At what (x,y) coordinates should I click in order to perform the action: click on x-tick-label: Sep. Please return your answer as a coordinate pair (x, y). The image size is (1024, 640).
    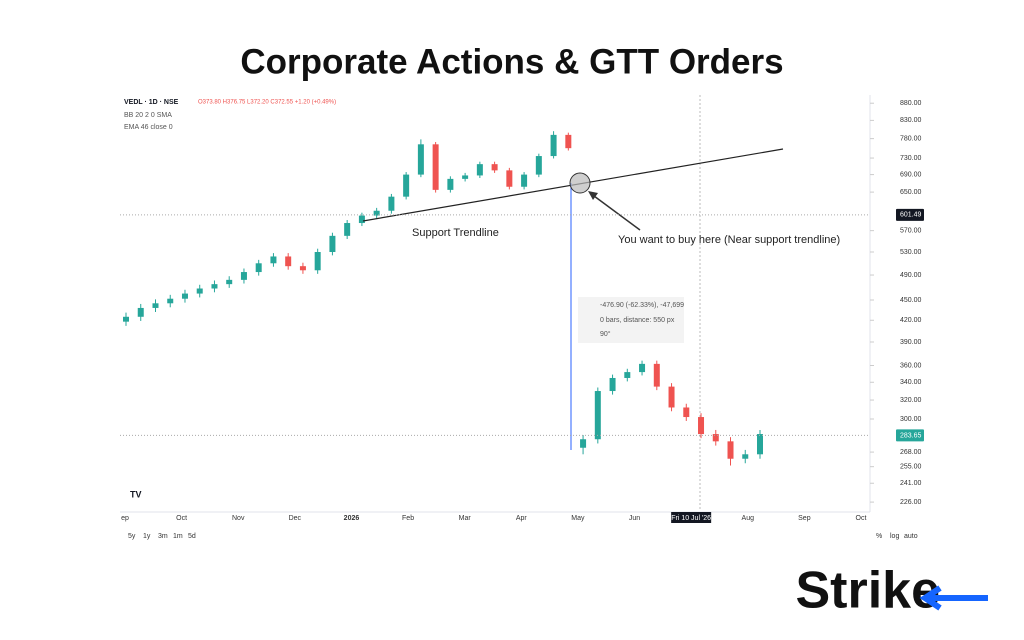
    Looking at the image, I should click on (804, 518).